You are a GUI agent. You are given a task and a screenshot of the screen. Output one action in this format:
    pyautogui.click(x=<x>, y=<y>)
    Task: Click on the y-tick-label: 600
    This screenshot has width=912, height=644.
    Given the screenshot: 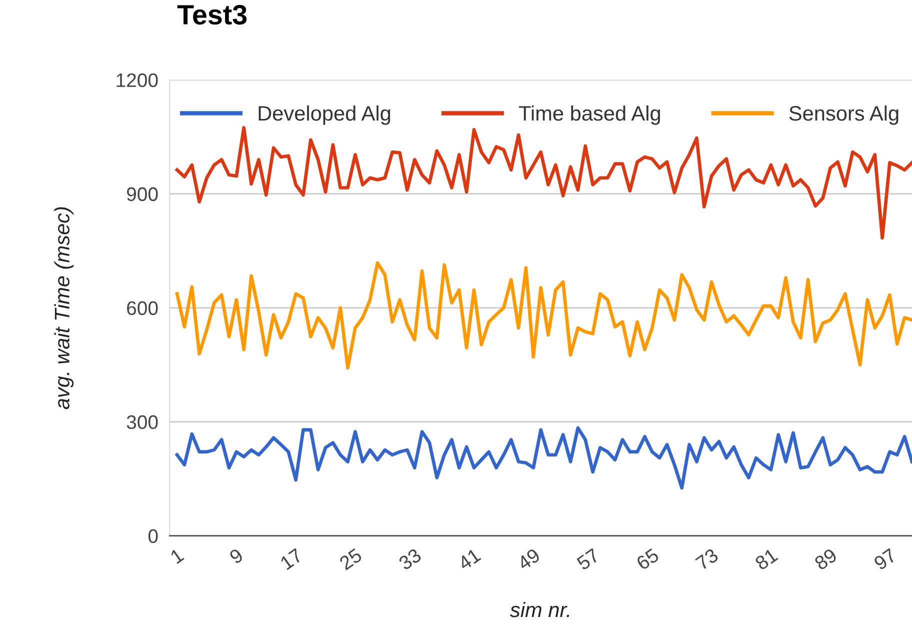 What is the action you would take?
    pyautogui.click(x=142, y=308)
    